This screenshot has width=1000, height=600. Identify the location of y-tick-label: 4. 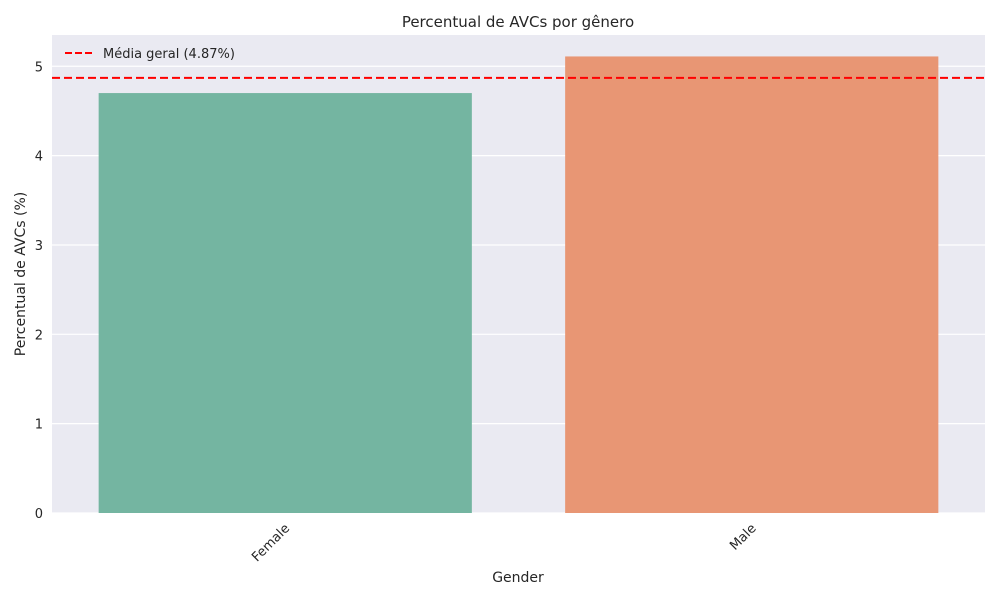
(39, 157).